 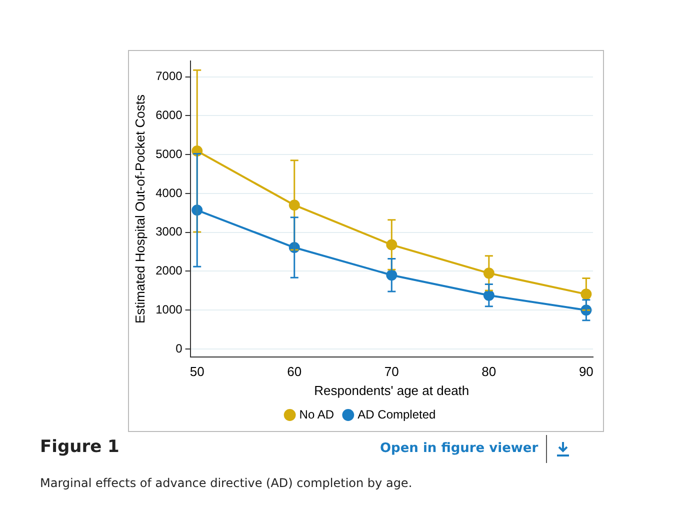 What do you see at coordinates (169, 271) in the screenshot?
I see `y-tick-label: 2000` at bounding box center [169, 271].